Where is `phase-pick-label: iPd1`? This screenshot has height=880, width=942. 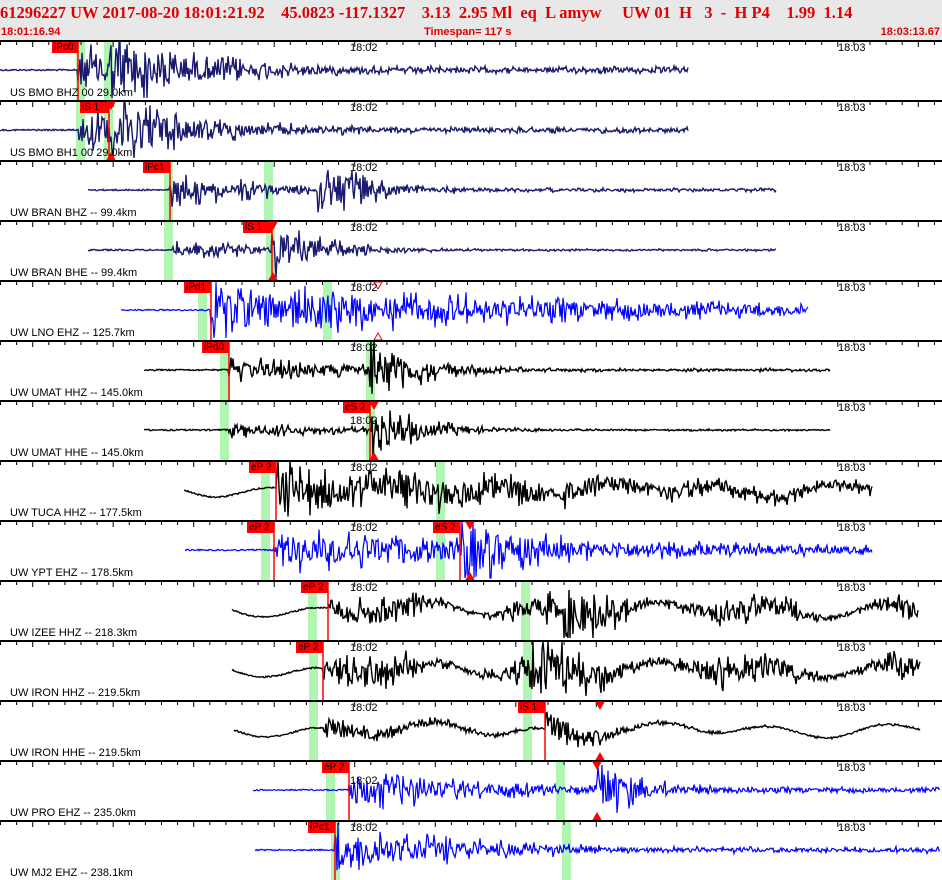 phase-pick-label: iPd1 is located at coordinates (197, 287).